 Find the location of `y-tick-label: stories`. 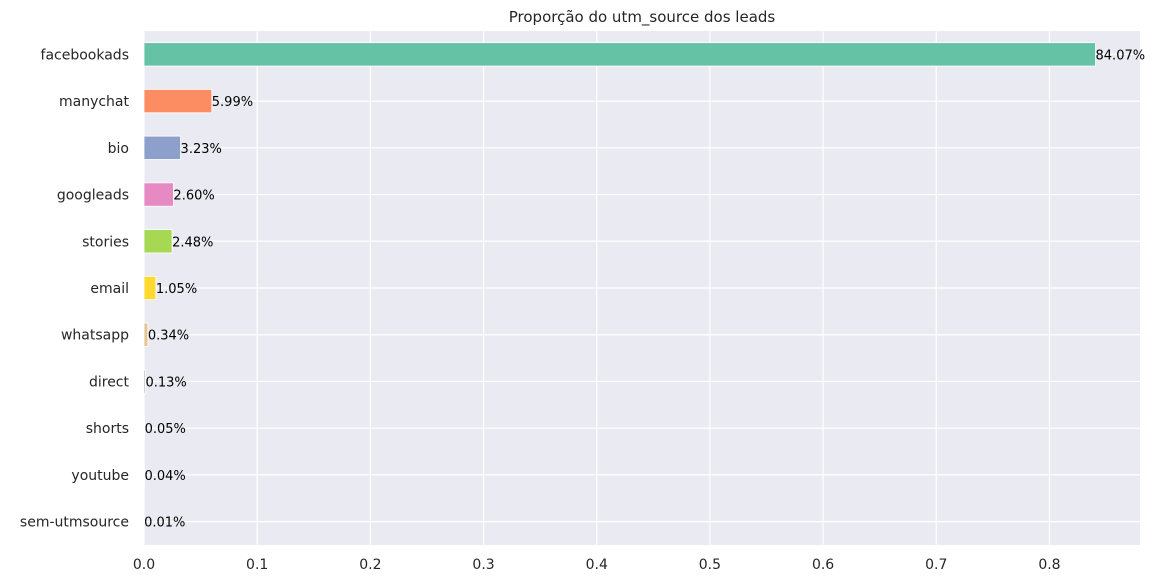

y-tick-label: stories is located at coordinates (105, 242).